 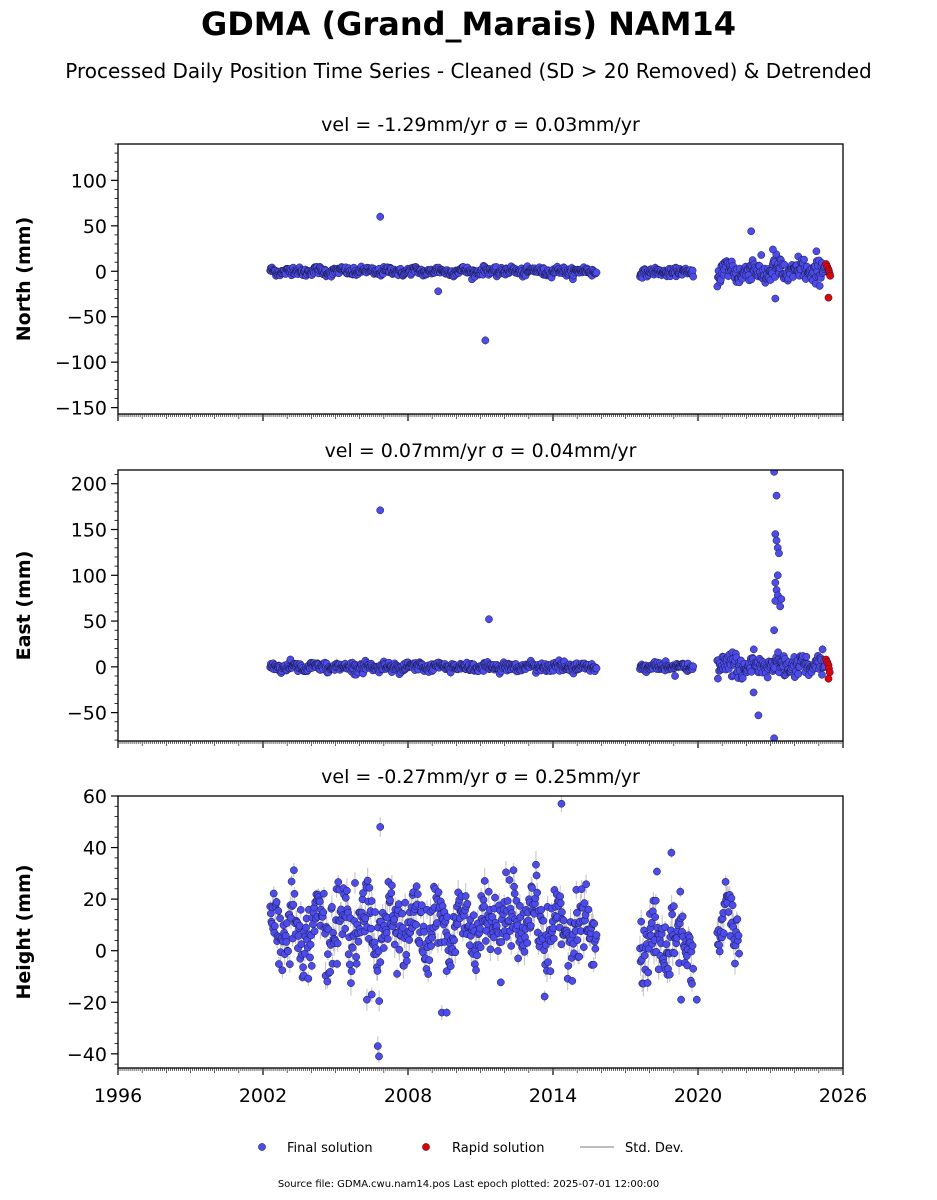 What do you see at coordinates (481, 451) in the screenshot?
I see `panel-title: vel = 0.07mm/yr σ = 0.04mm/yr` at bounding box center [481, 451].